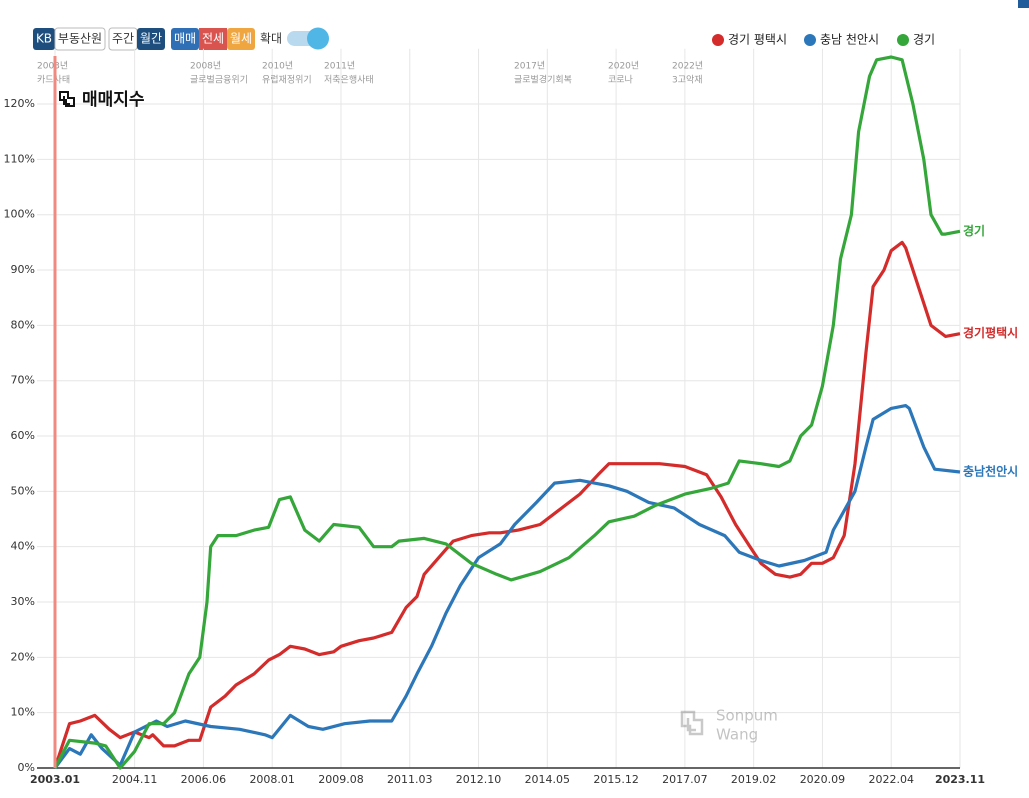 The width and height of the screenshot is (1029, 798). What do you see at coordinates (204, 779) in the screenshot?
I see `x-tick-label: 2006.06` at bounding box center [204, 779].